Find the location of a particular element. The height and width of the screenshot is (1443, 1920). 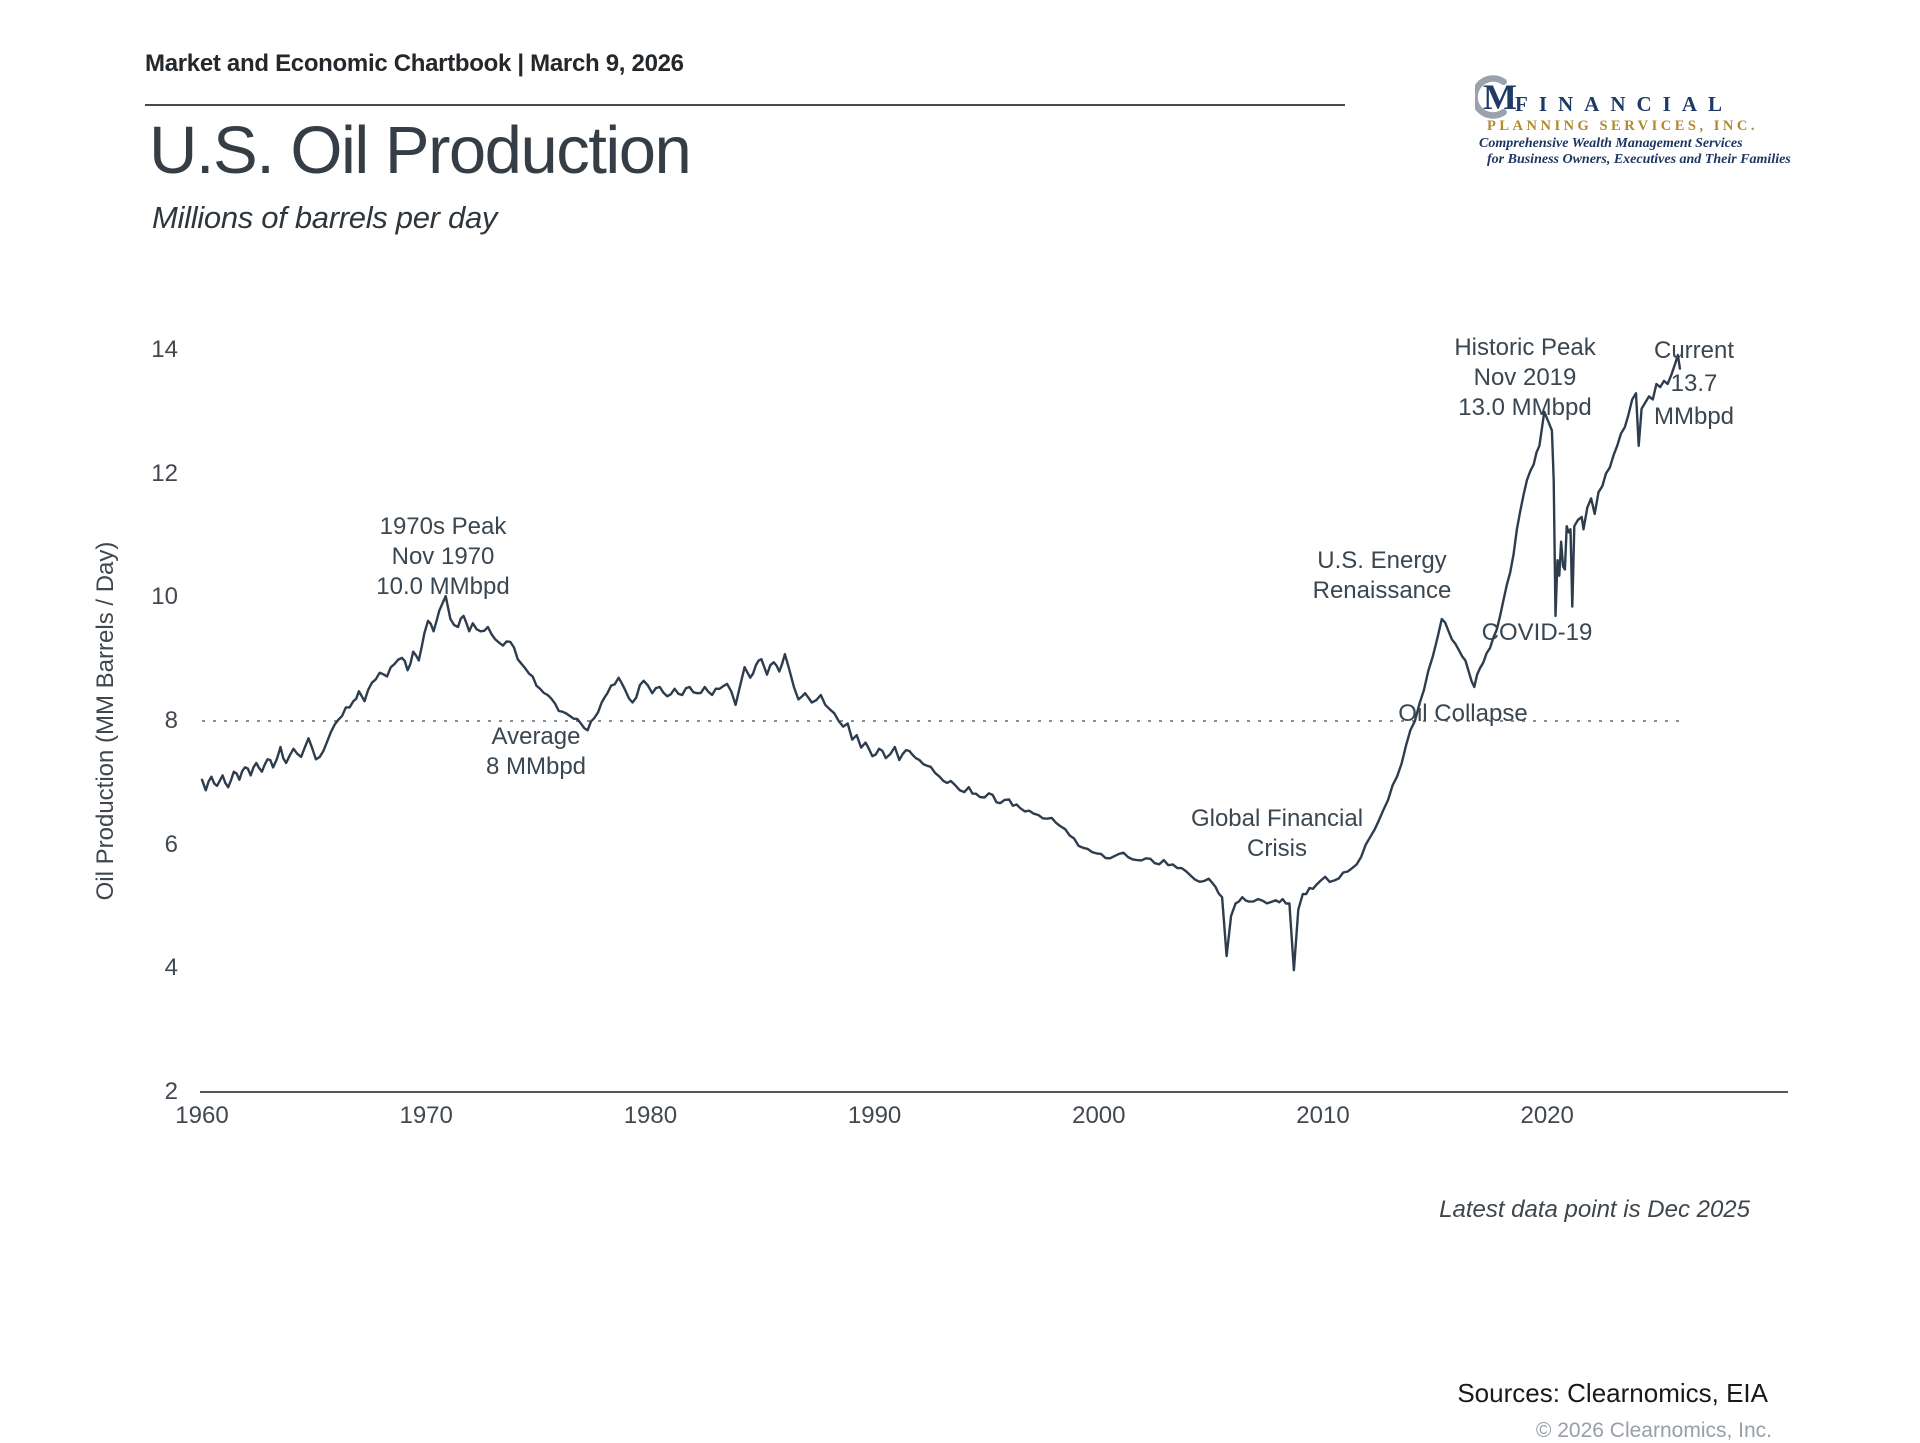

annotation-current: Current 13.7 MMbpd is located at coordinates (1694, 383).